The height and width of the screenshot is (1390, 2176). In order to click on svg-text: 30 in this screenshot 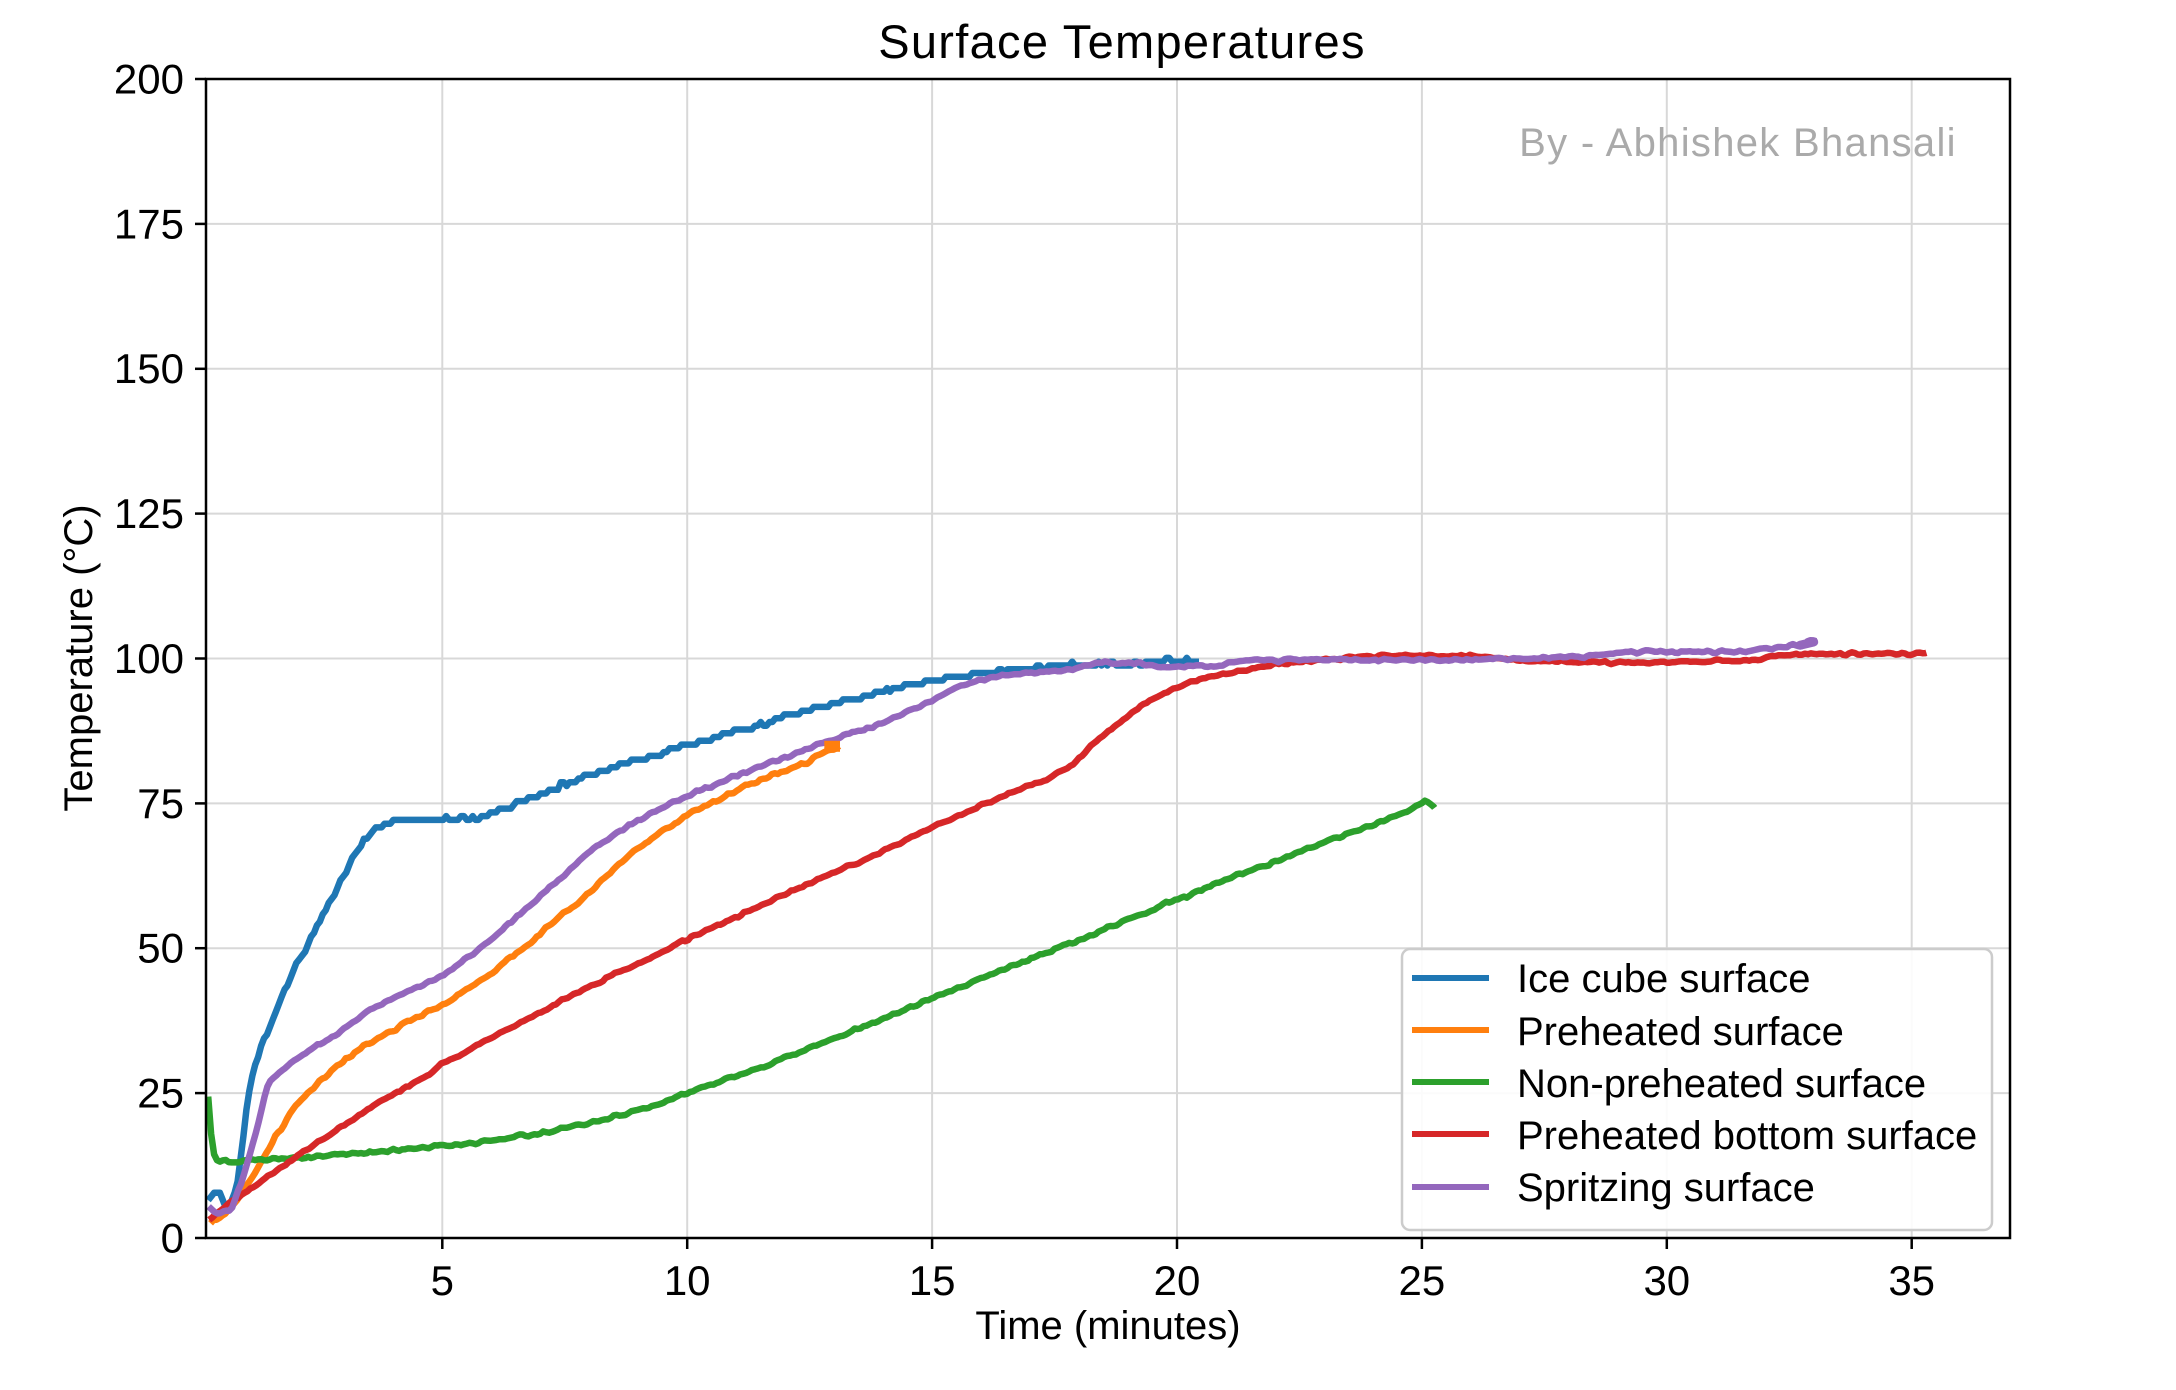, I will do `click(1666, 1280)`.